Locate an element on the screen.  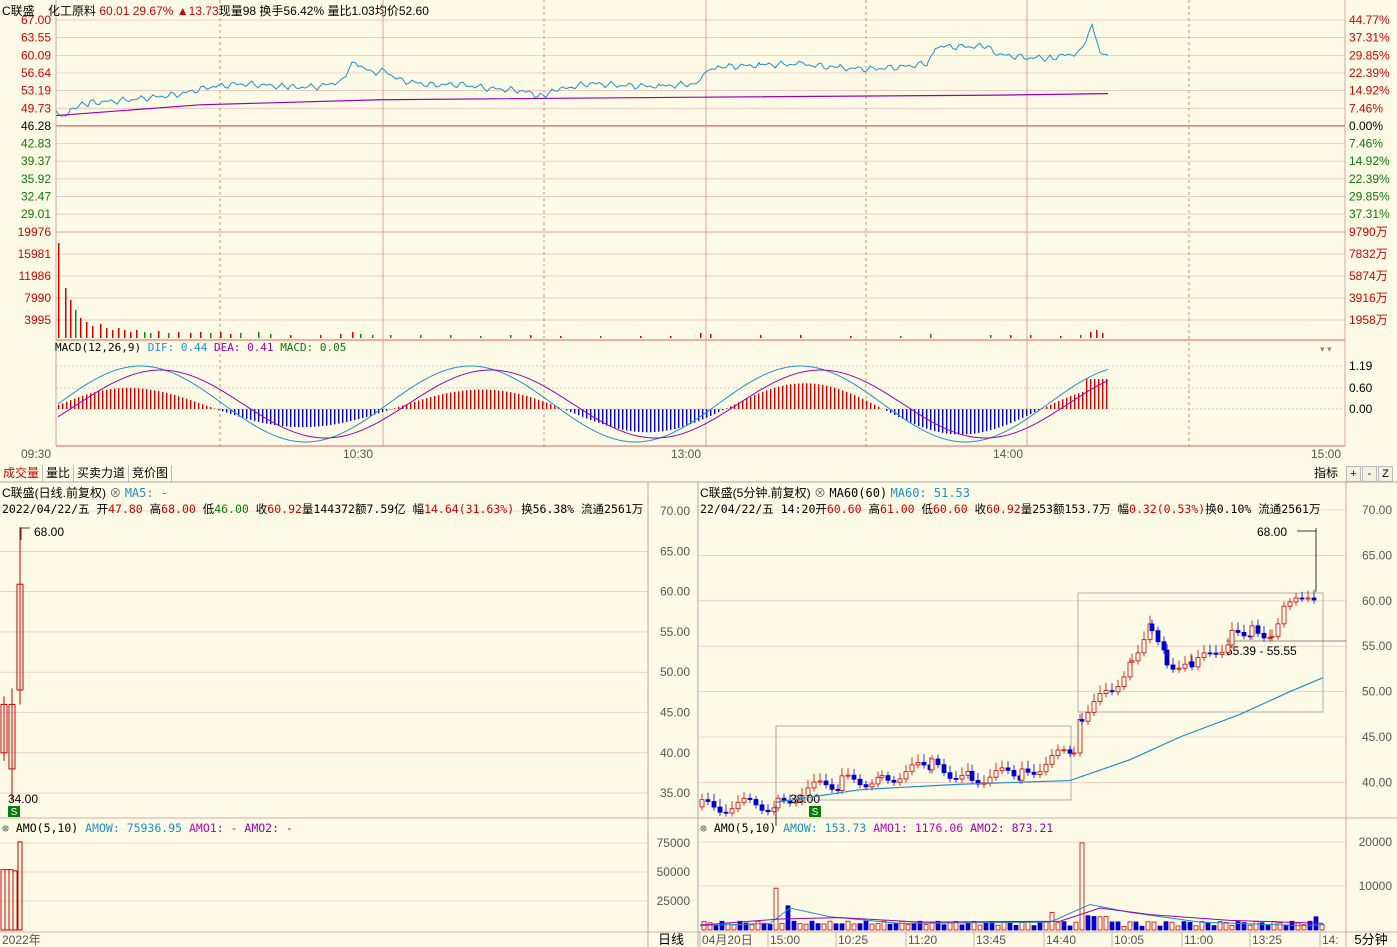
min5-price-tick: 45.00 is located at coordinates (1377, 737).